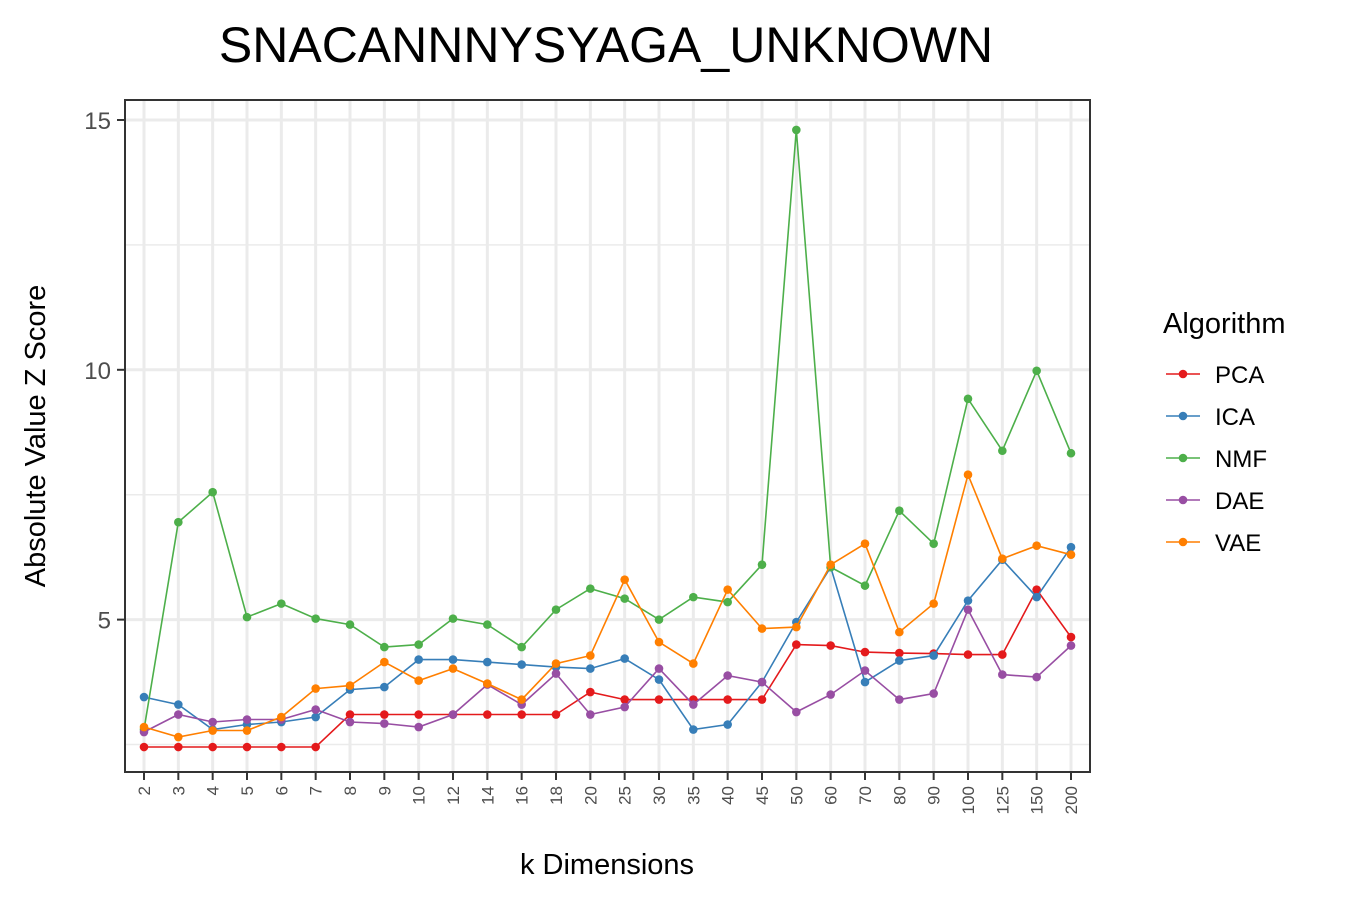  I want to click on x-tick-label: 125, so click(1002, 800).